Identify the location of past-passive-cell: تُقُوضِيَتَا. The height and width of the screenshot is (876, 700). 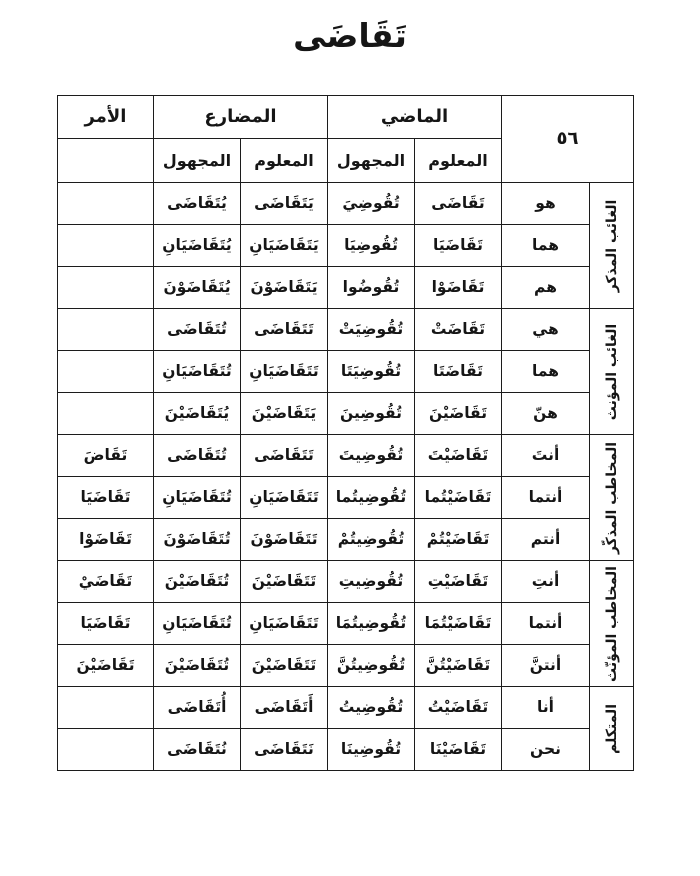
(371, 371).